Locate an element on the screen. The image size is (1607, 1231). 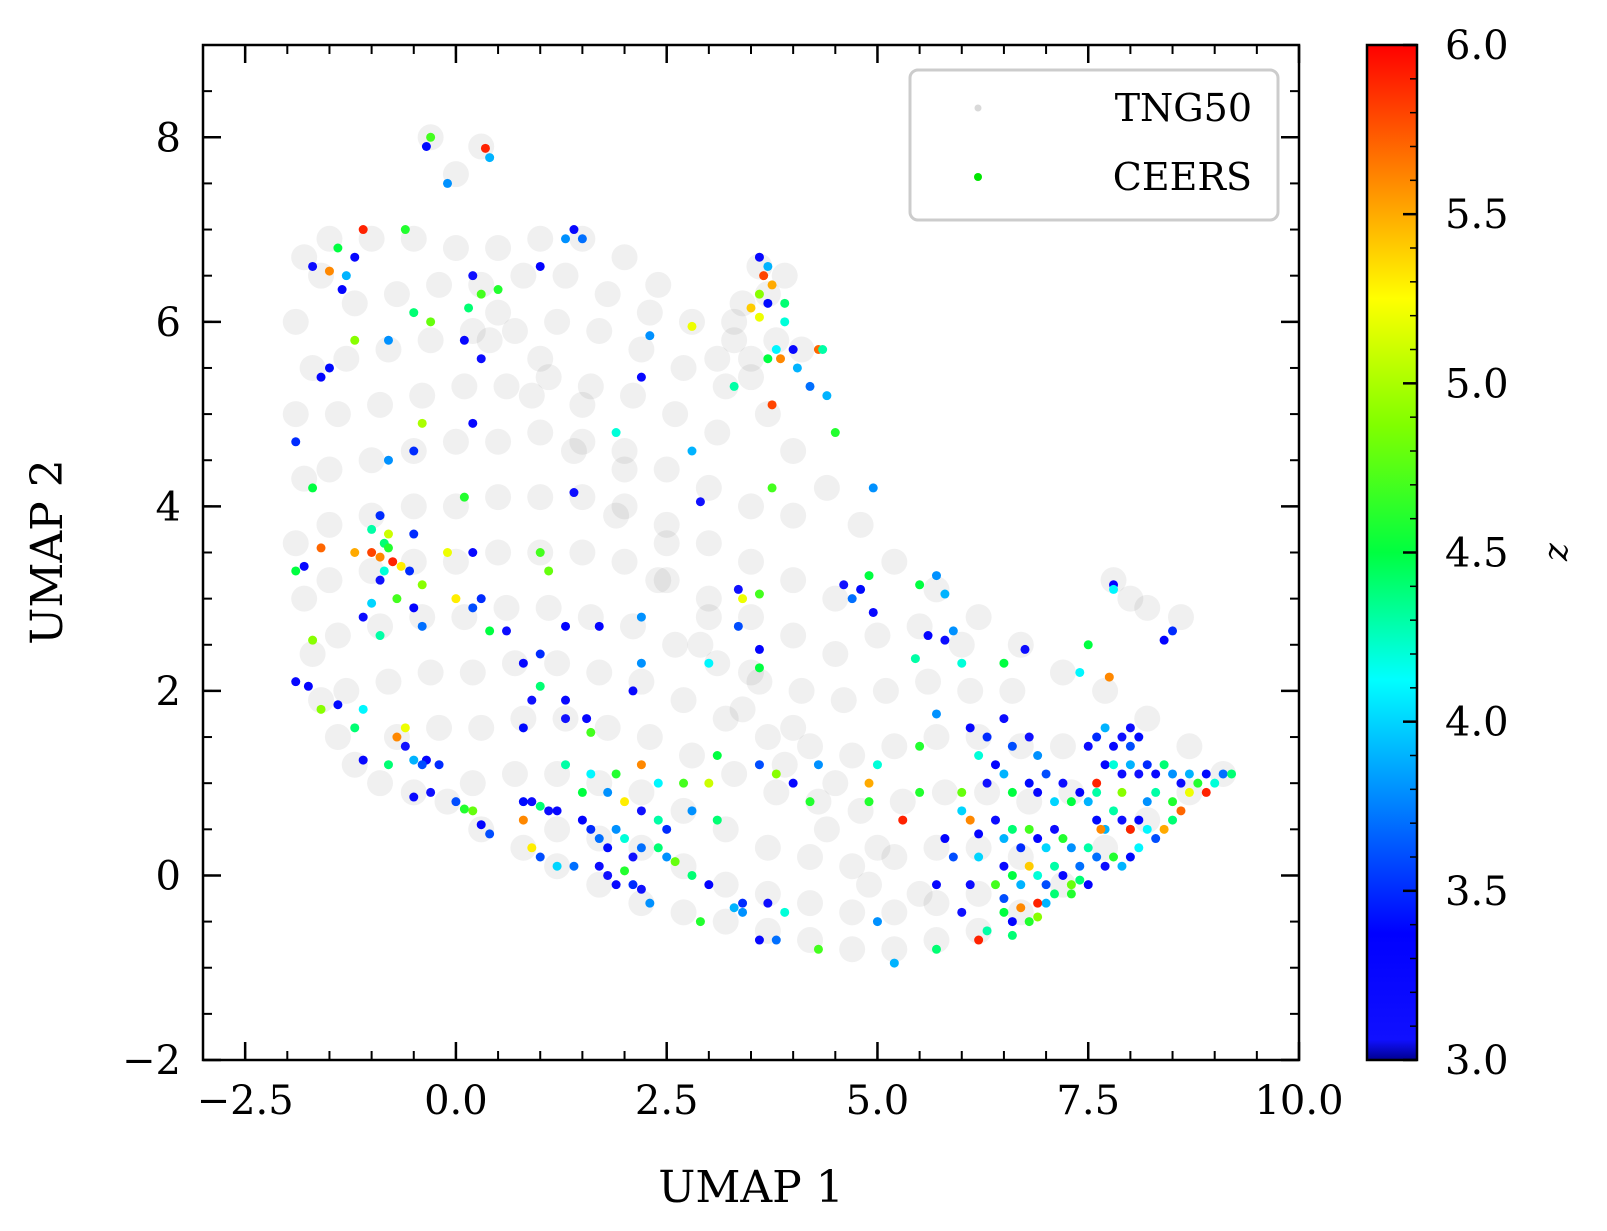
y-tick-label: 6 is located at coordinates (168, 323).